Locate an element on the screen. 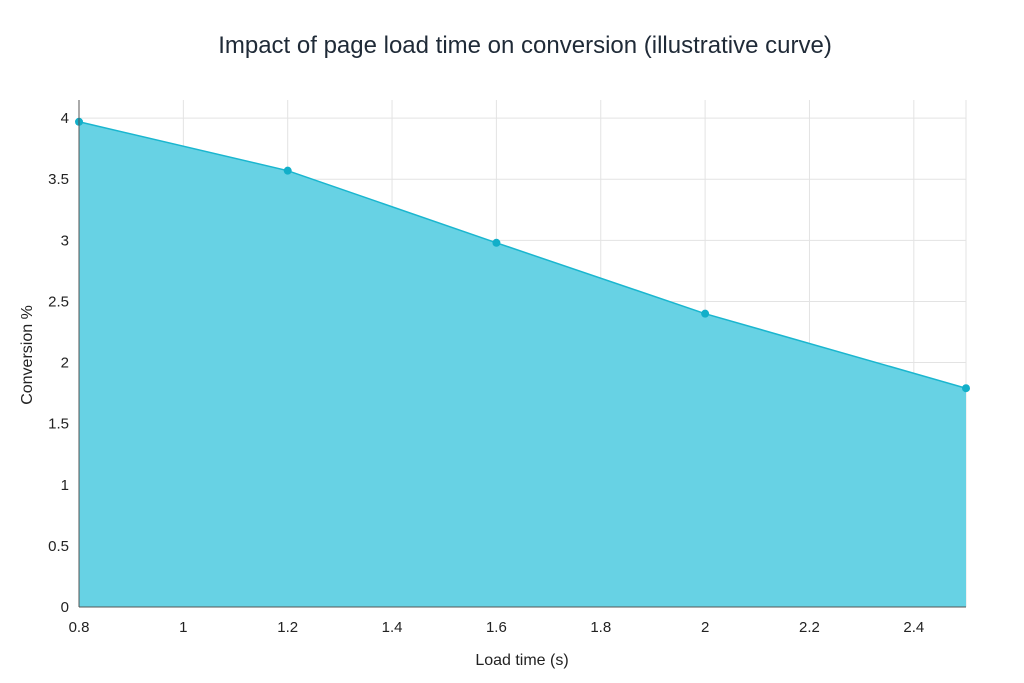 This screenshot has height=683, width=1024. y-tick-label: 3.5 is located at coordinates (58, 179).